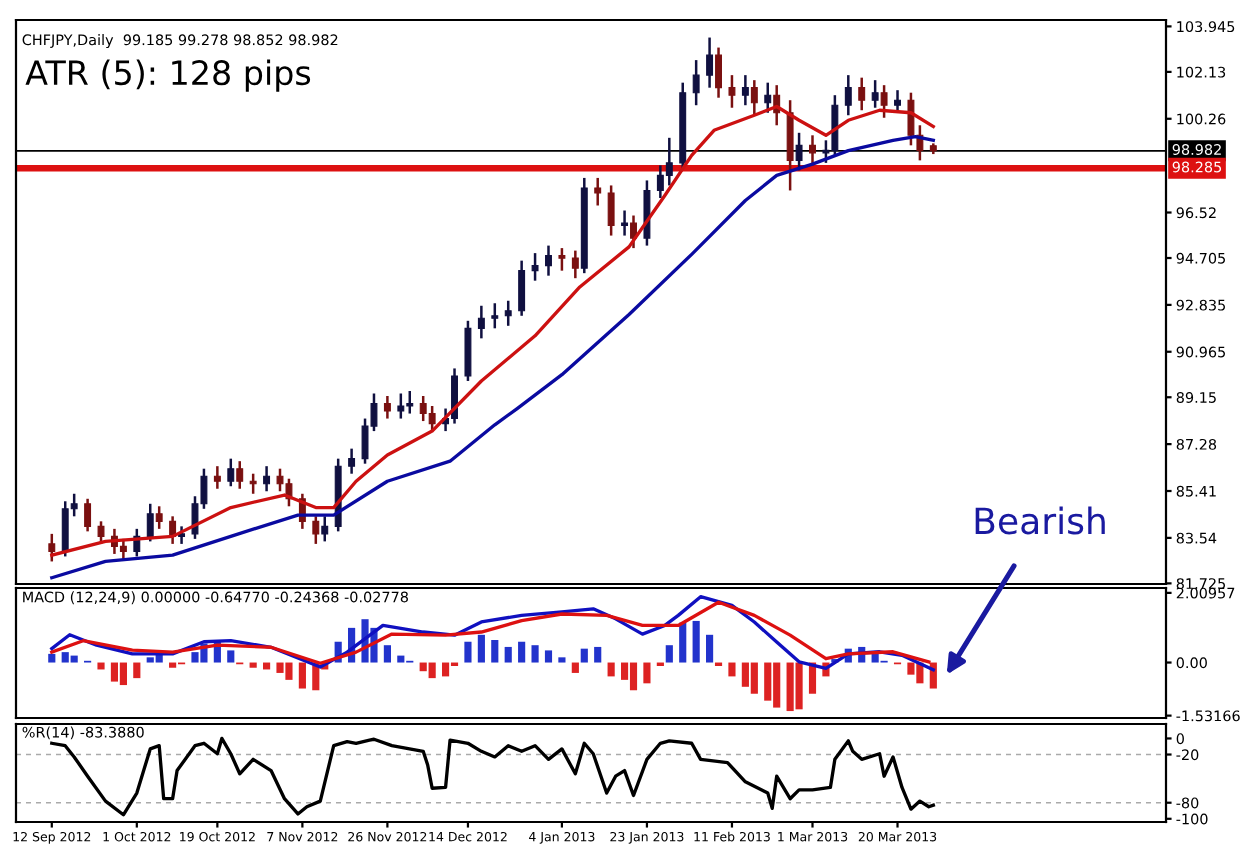 The height and width of the screenshot is (852, 1250). What do you see at coordinates (492, 776) in the screenshot?
I see `line-series` at bounding box center [492, 776].